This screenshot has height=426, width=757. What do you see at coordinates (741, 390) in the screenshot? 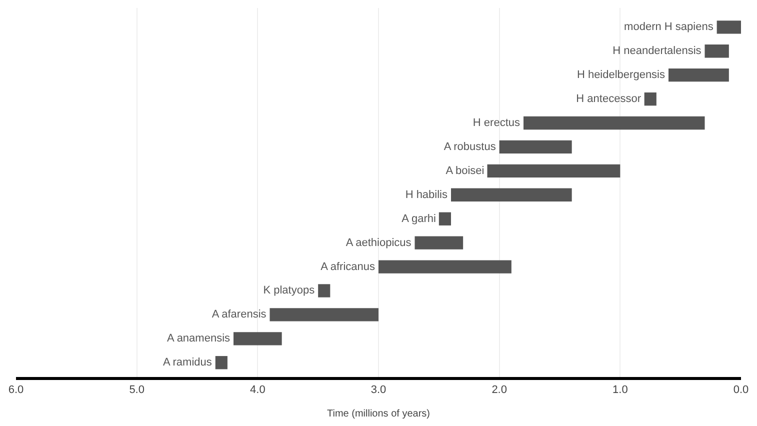
I see `x-tick-label: 0.0` at bounding box center [741, 390].